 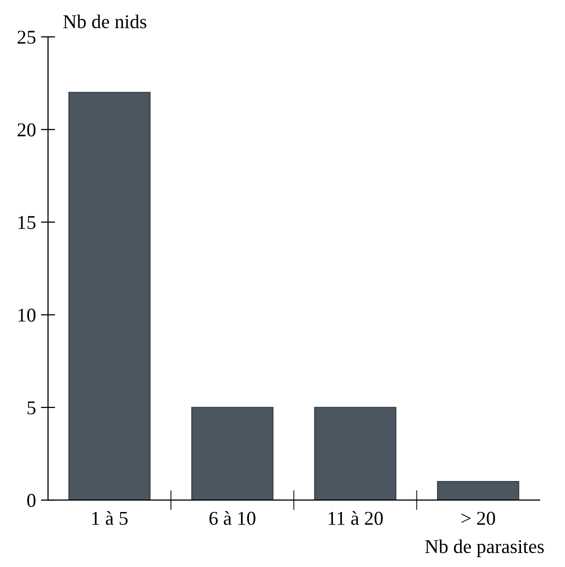 What do you see at coordinates (484, 548) in the screenshot?
I see `x-axis-title: Nb de parasites` at bounding box center [484, 548].